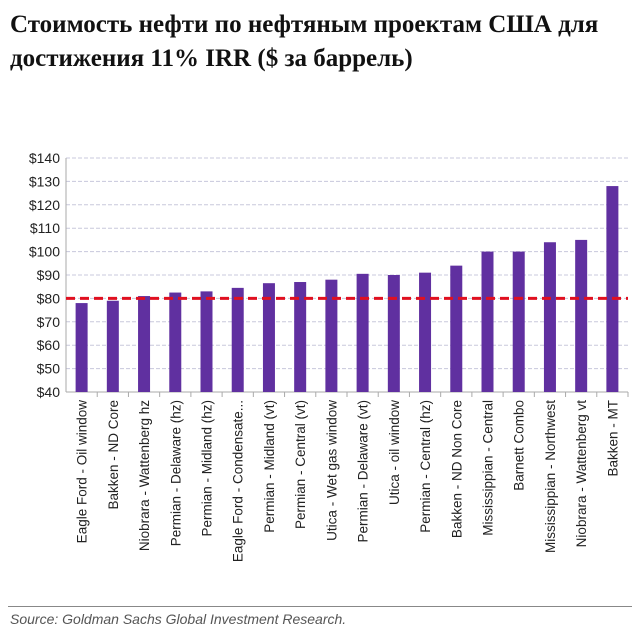 The image size is (640, 633). What do you see at coordinates (456, 469) in the screenshot?
I see `x-tick-label: Bakken - ND Non Core` at bounding box center [456, 469].